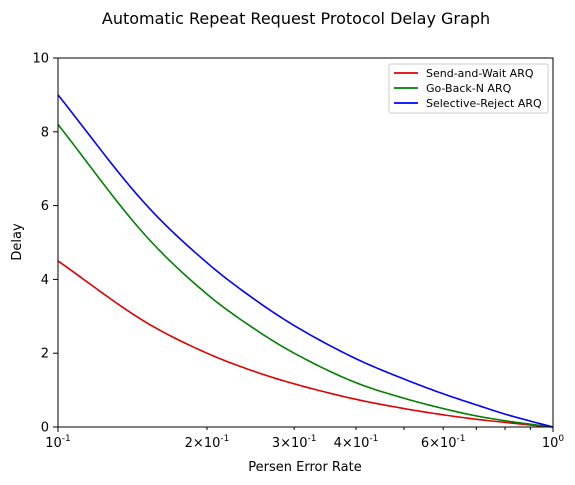 The height and width of the screenshot is (485, 575). I want to click on legend-label: Go-Back-N ARQ, so click(469, 88).